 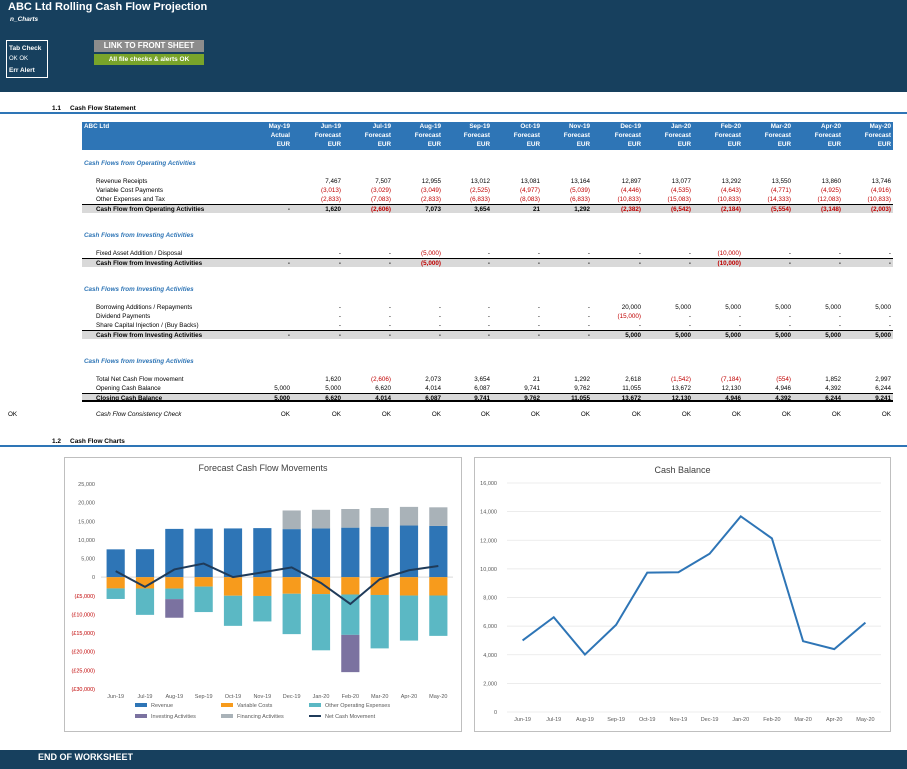 What do you see at coordinates (88, 560) in the screenshot?
I see `y-tick-label: 5,000` at bounding box center [88, 560].